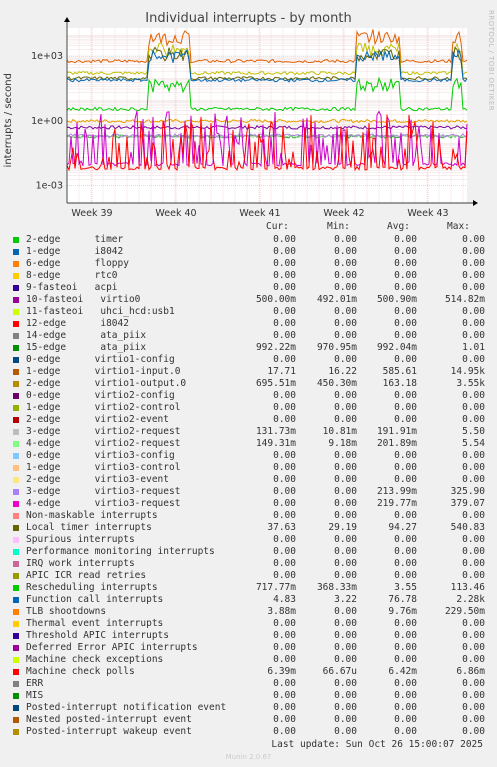  I want to click on x-tick-label: Week 42, so click(343, 213).